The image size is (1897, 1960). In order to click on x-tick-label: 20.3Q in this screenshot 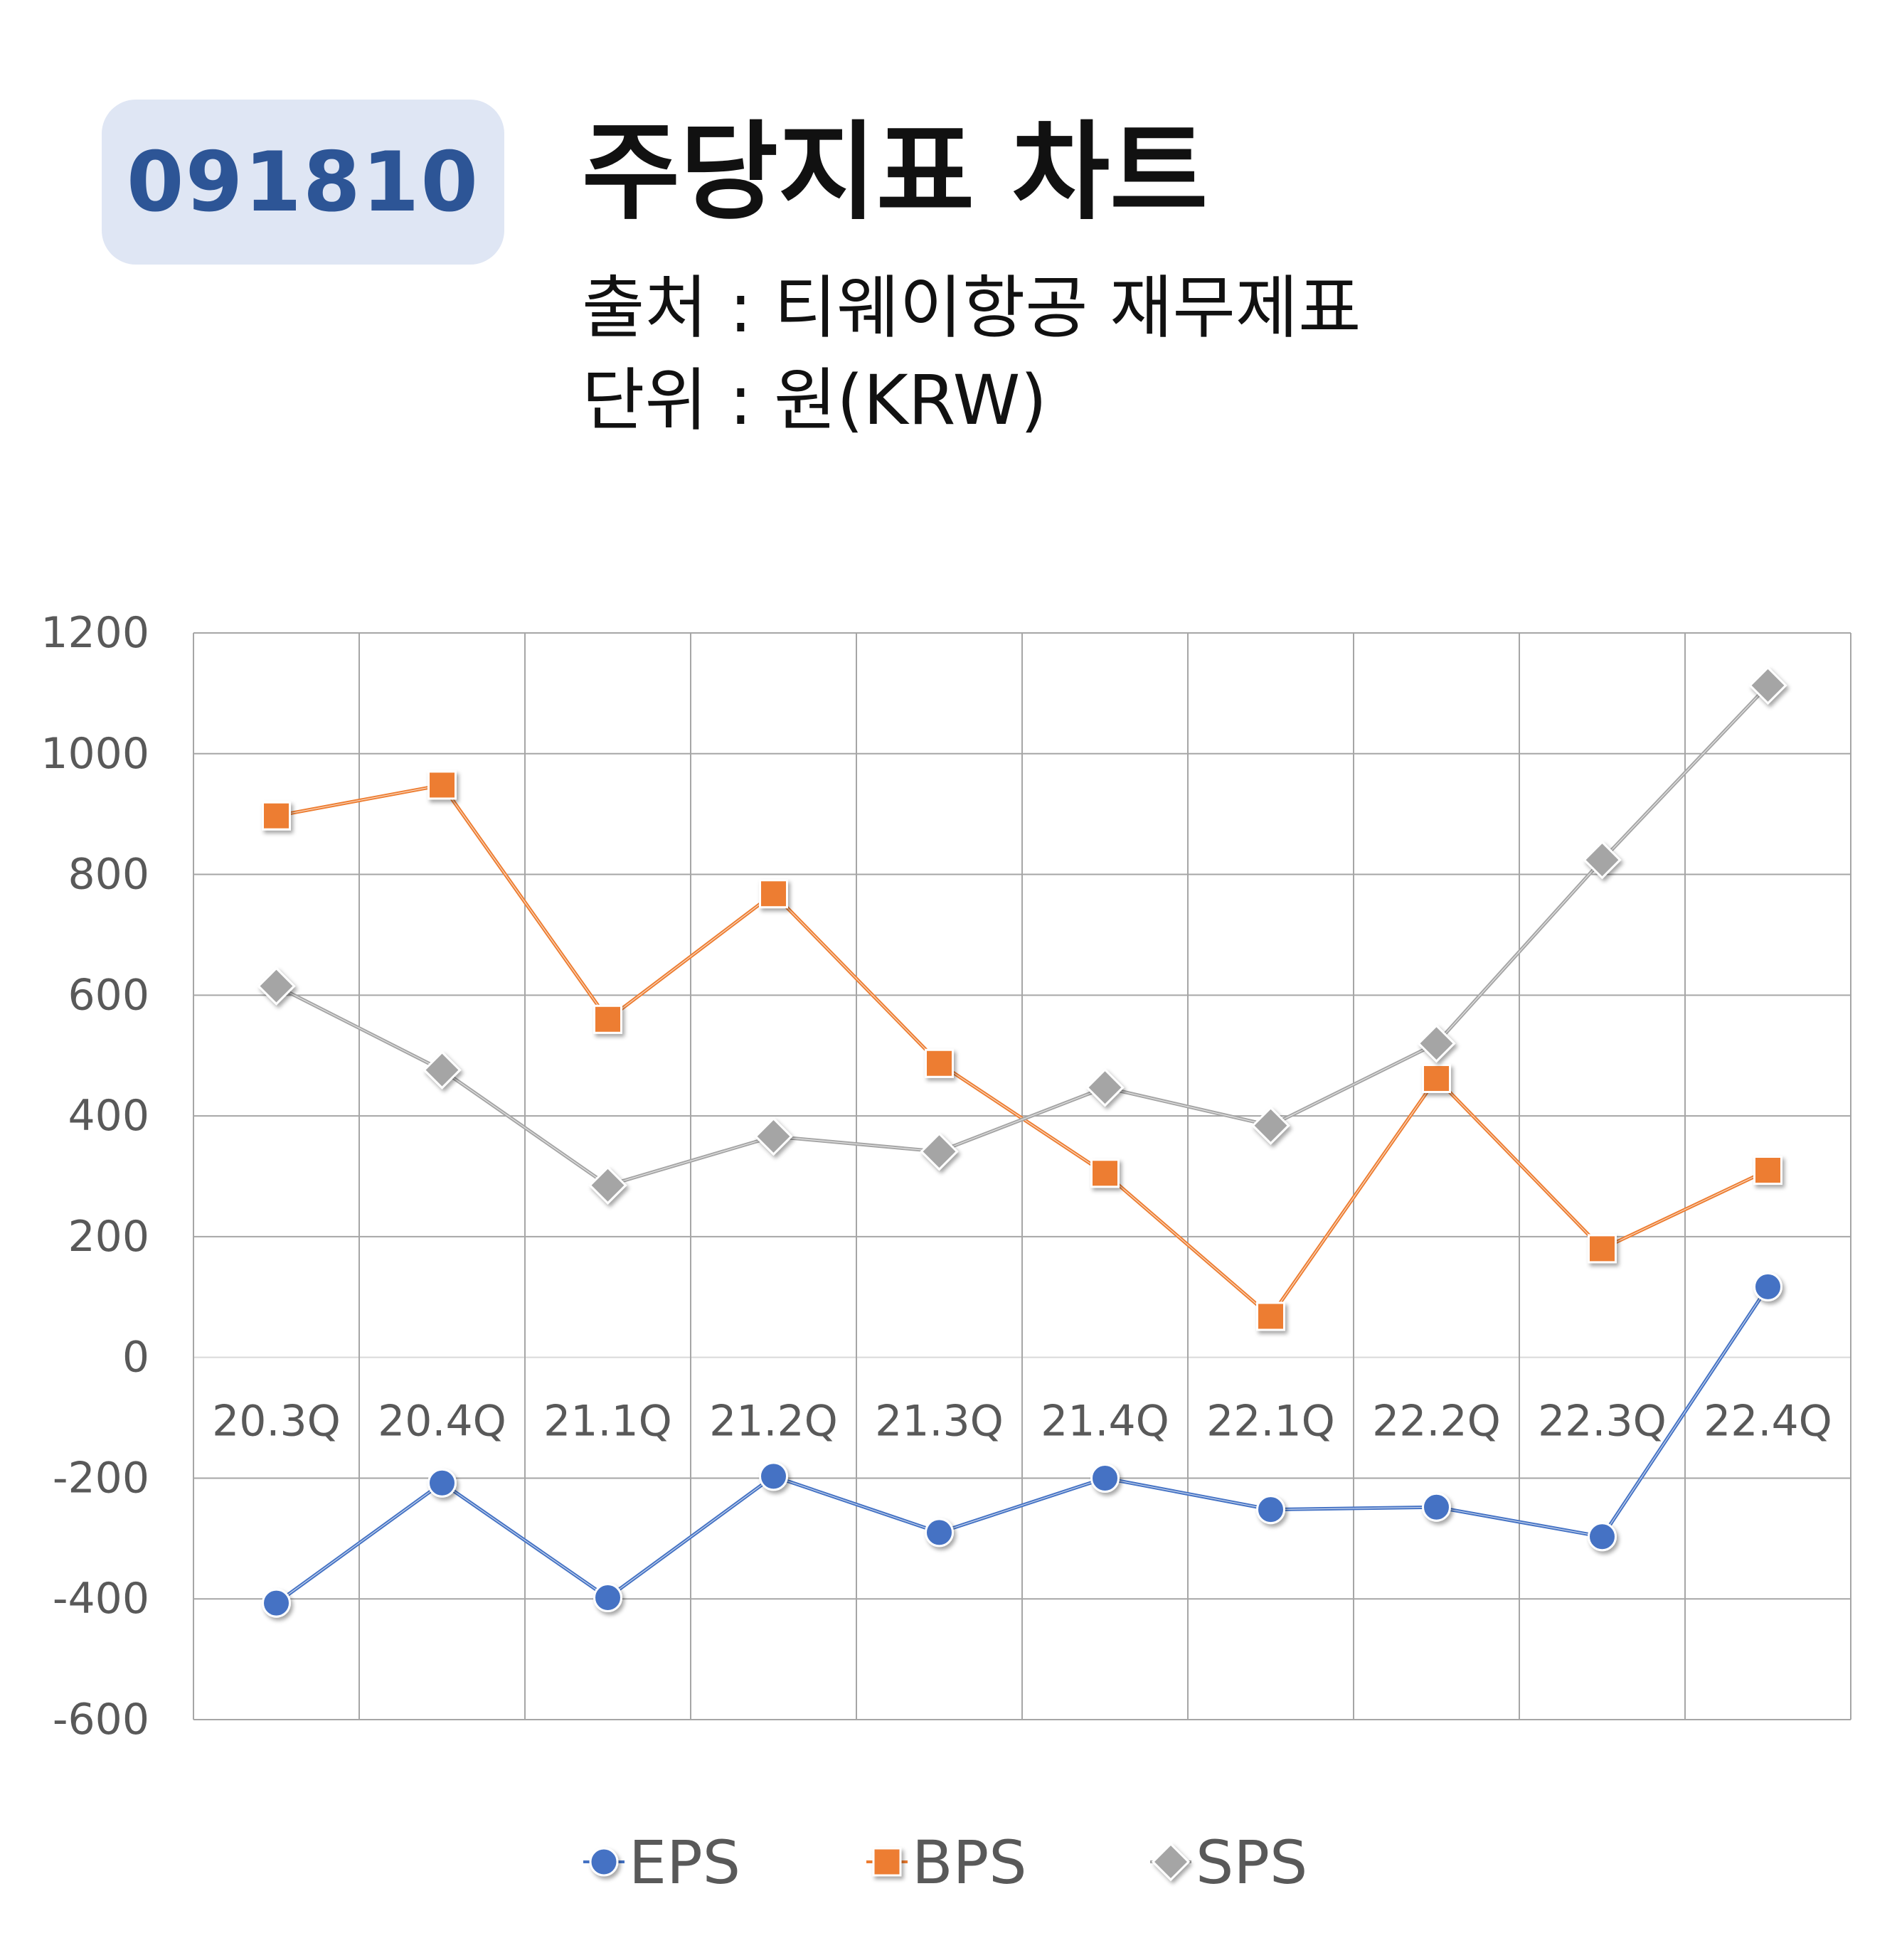, I will do `click(277, 1422)`.